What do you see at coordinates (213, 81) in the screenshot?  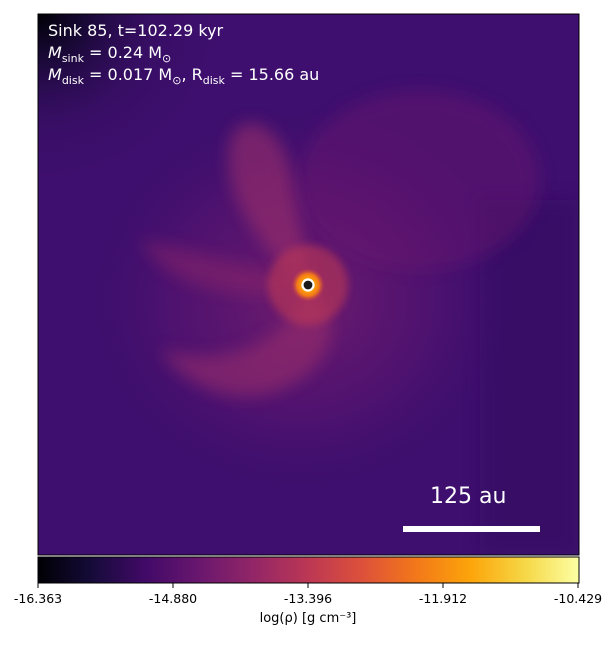 I see `disk-radius-subscript: disk` at bounding box center [213, 81].